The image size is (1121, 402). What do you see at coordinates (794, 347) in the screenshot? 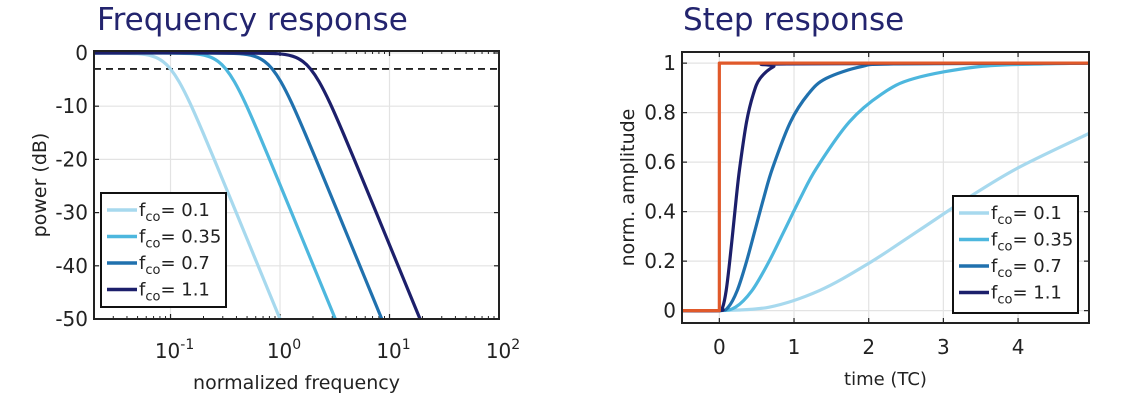
I see `step-xtick-label: 1` at bounding box center [794, 347].